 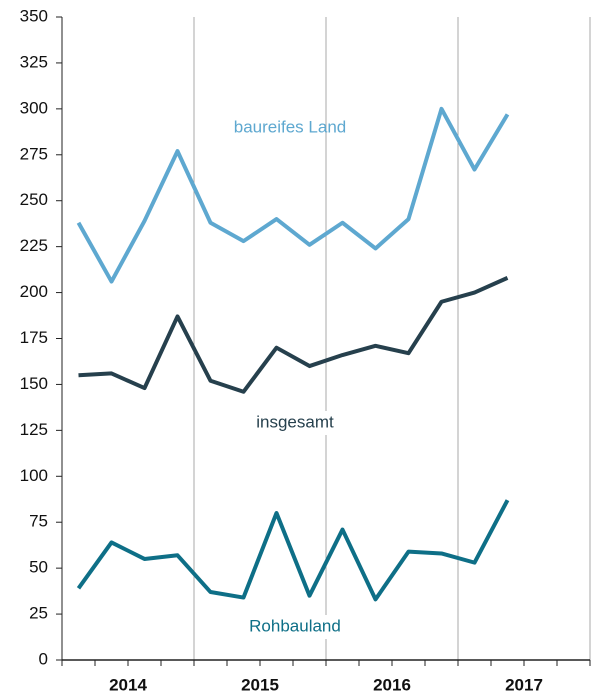 I want to click on y-tick-label: 75, so click(x=38, y=521).